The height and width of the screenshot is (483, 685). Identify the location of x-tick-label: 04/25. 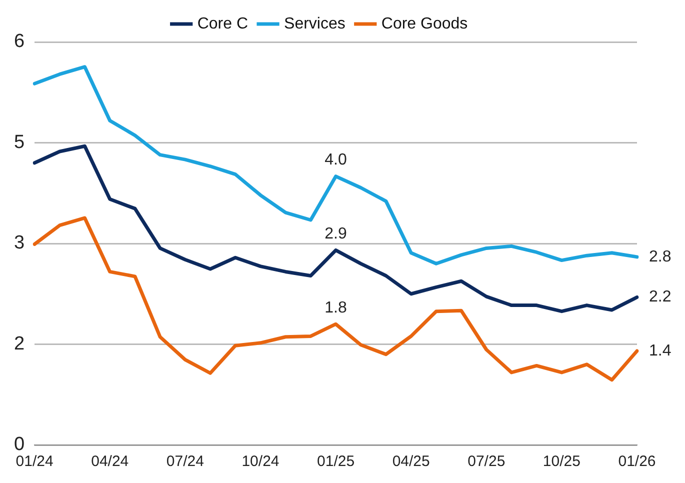
(411, 461).